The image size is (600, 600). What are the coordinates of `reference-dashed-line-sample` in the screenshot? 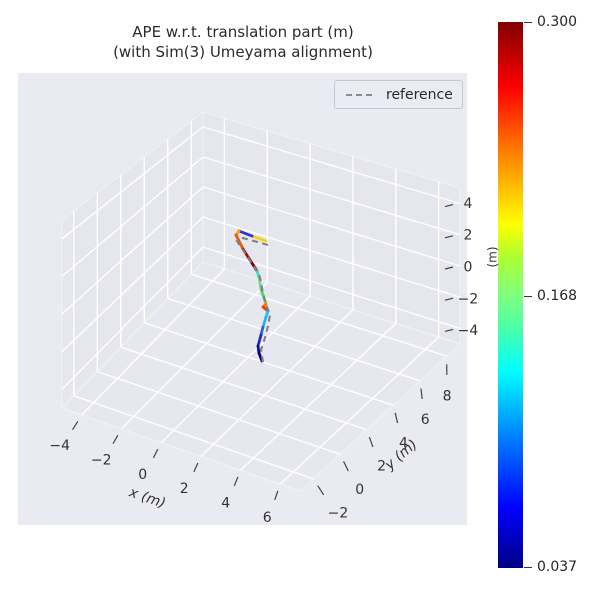 It's located at (361, 94).